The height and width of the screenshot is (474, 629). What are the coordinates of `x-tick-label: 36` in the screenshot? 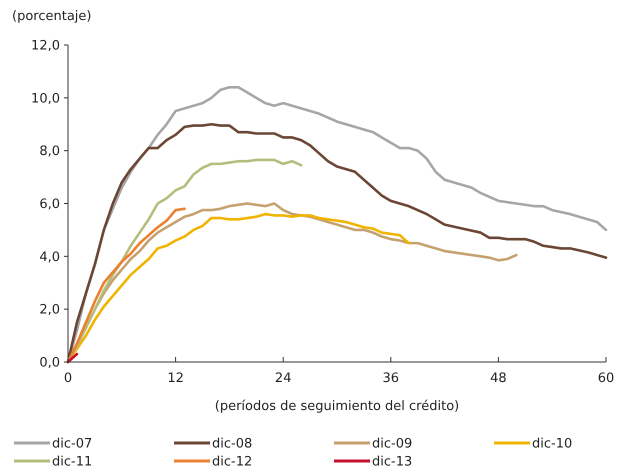 It's located at (391, 378).